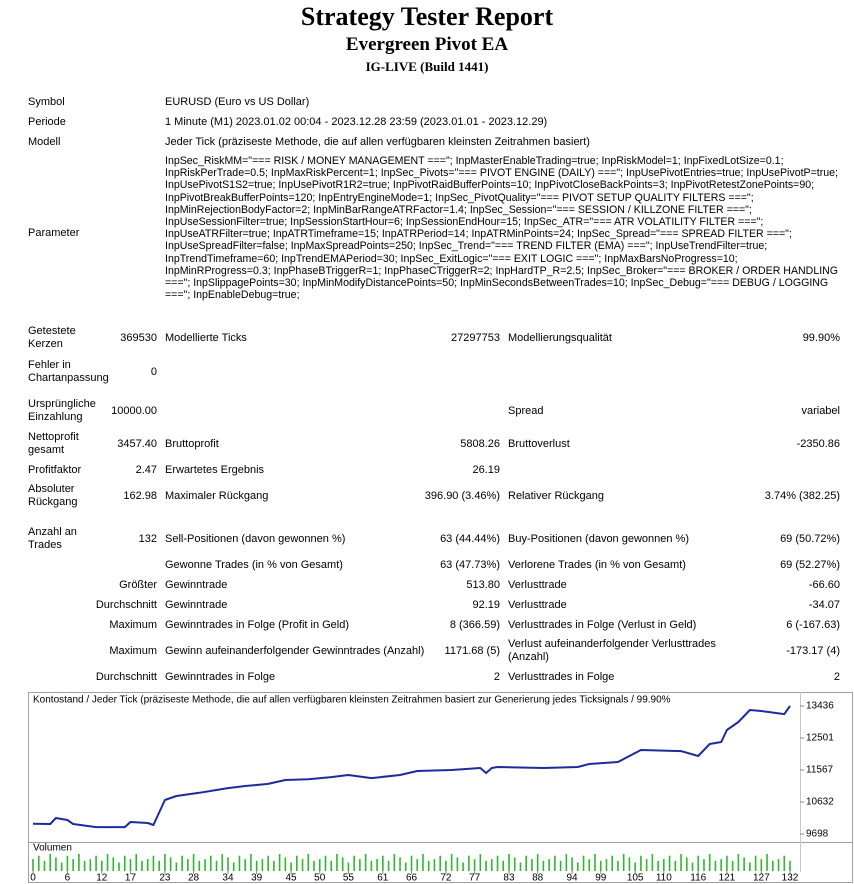 The height and width of the screenshot is (884, 854). I want to click on y-tick-label: 13436, so click(820, 706).